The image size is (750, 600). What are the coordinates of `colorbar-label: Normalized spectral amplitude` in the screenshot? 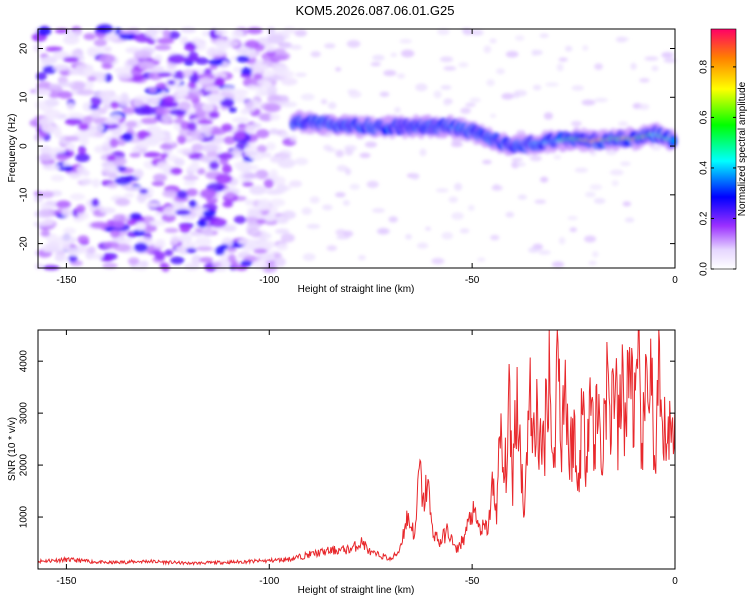 It's located at (742, 148).